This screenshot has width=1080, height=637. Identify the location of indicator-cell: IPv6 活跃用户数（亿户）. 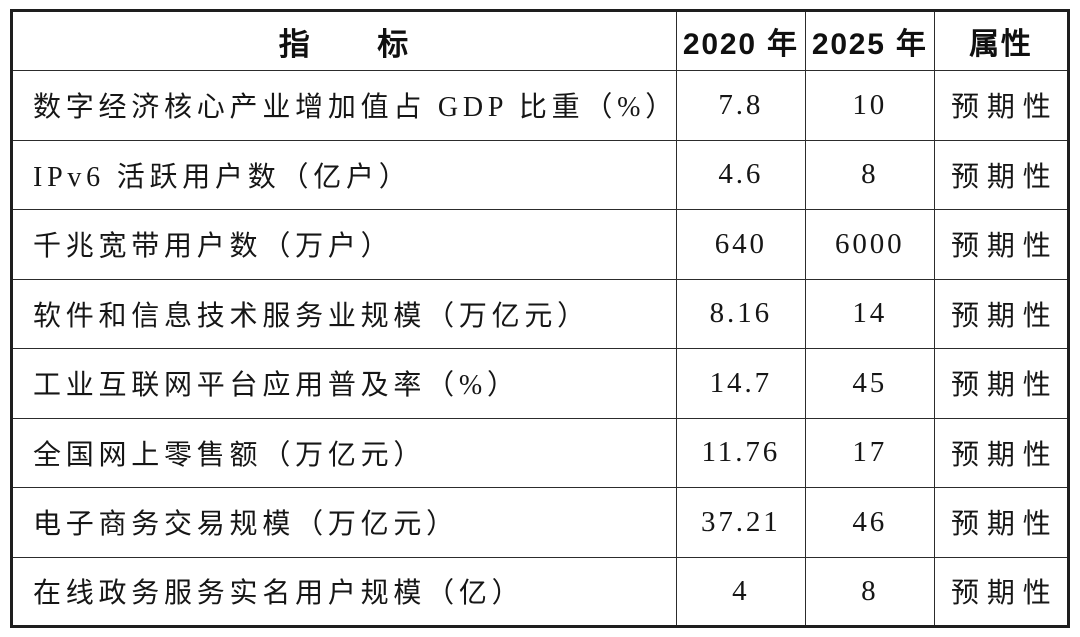
(344, 174).